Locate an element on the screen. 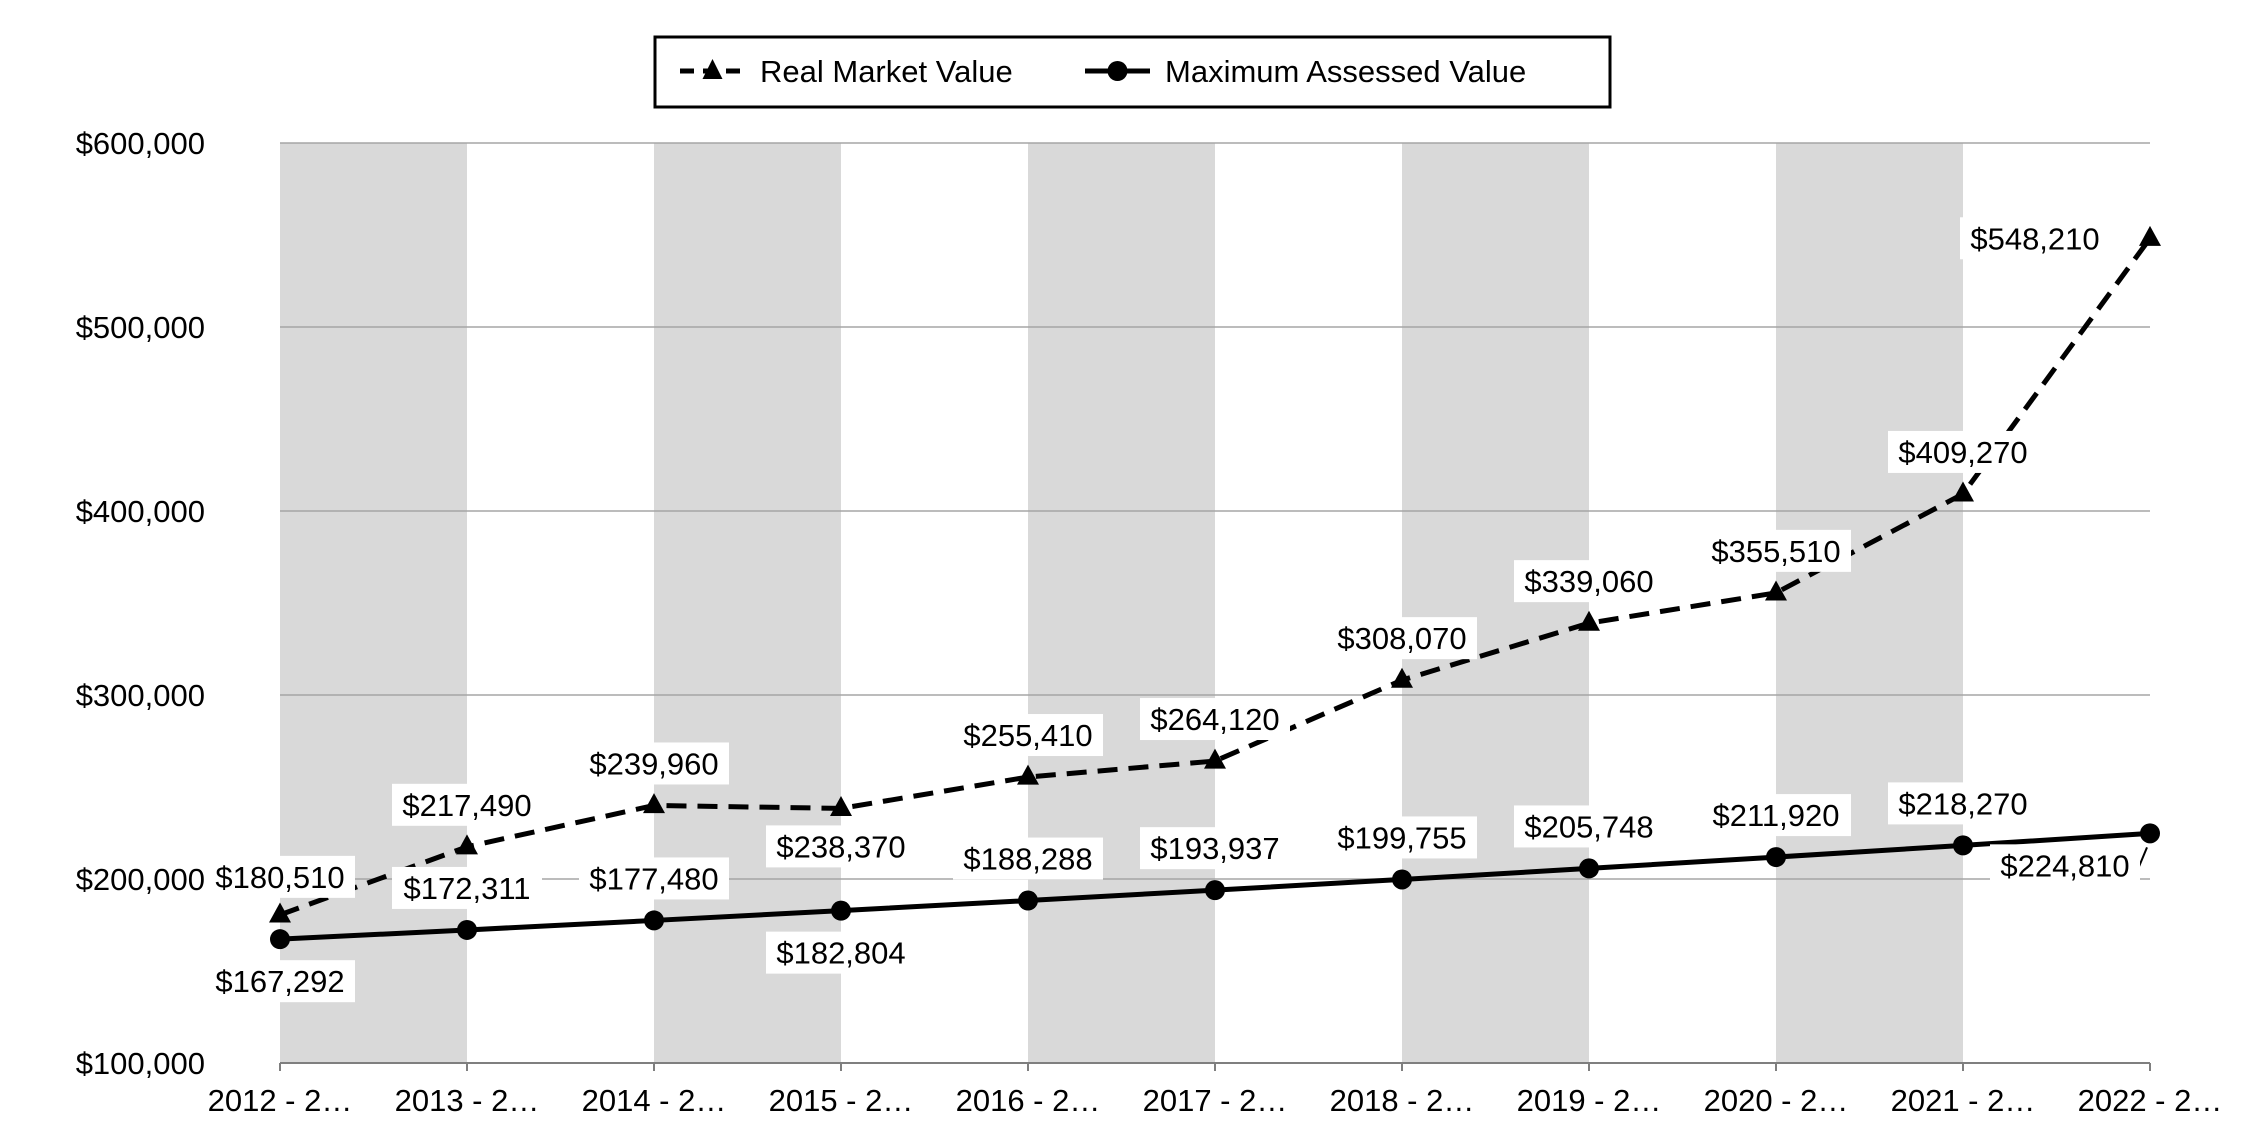 Image resolution: width=2250 pixels, height=1140 pixels. data-label: $238,370 is located at coordinates (840, 846).